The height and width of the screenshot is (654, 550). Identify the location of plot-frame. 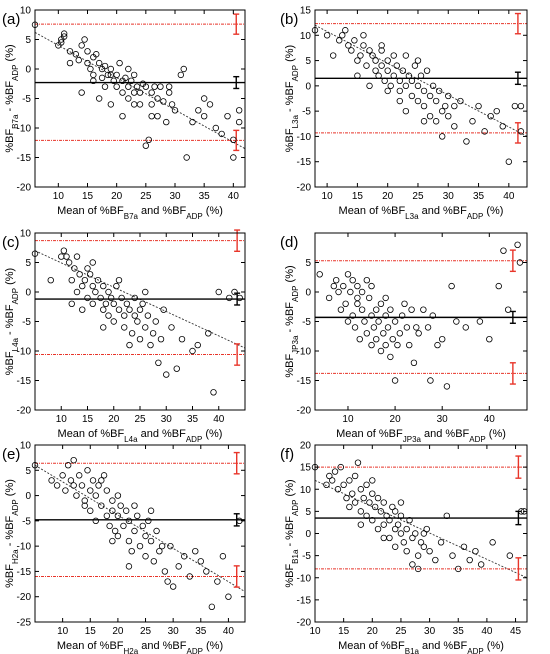
(140, 98).